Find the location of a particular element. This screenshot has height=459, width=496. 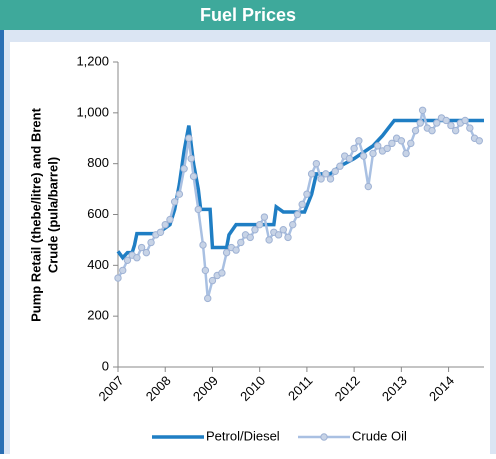

header-title: Fuel Prices is located at coordinates (248, 15).